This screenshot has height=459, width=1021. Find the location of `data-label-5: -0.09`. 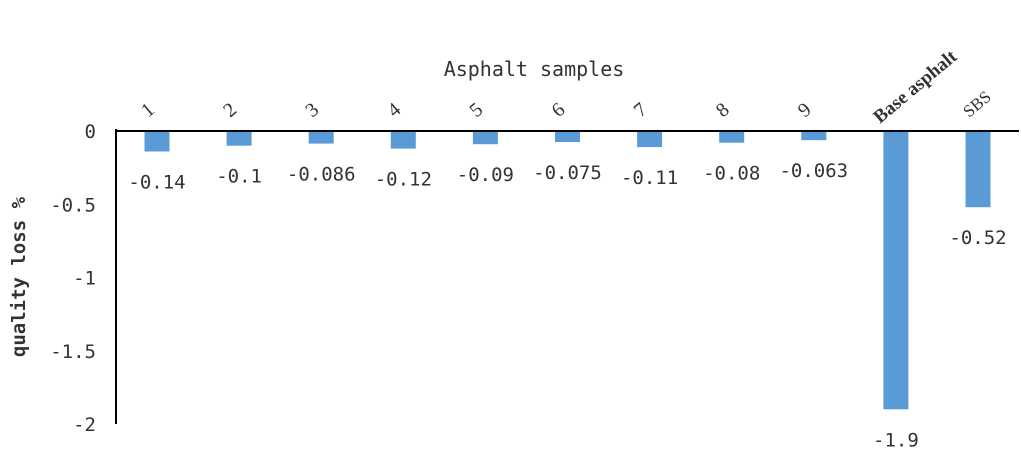

data-label-5: -0.09 is located at coordinates (485, 175).